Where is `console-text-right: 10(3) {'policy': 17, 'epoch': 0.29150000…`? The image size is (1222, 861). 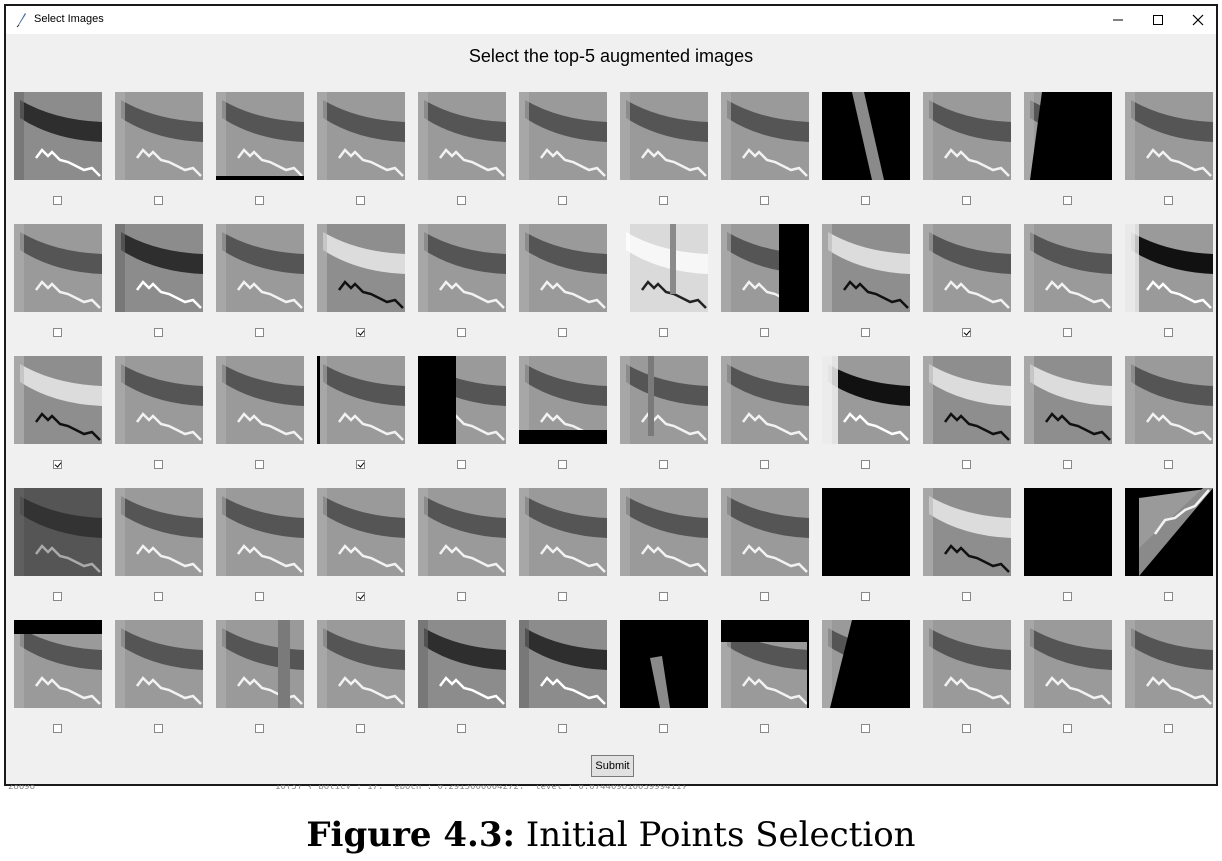 console-text-right: 10(3) {'policy': 17, 'epoch': 0.29150000… is located at coordinates (481, 787).